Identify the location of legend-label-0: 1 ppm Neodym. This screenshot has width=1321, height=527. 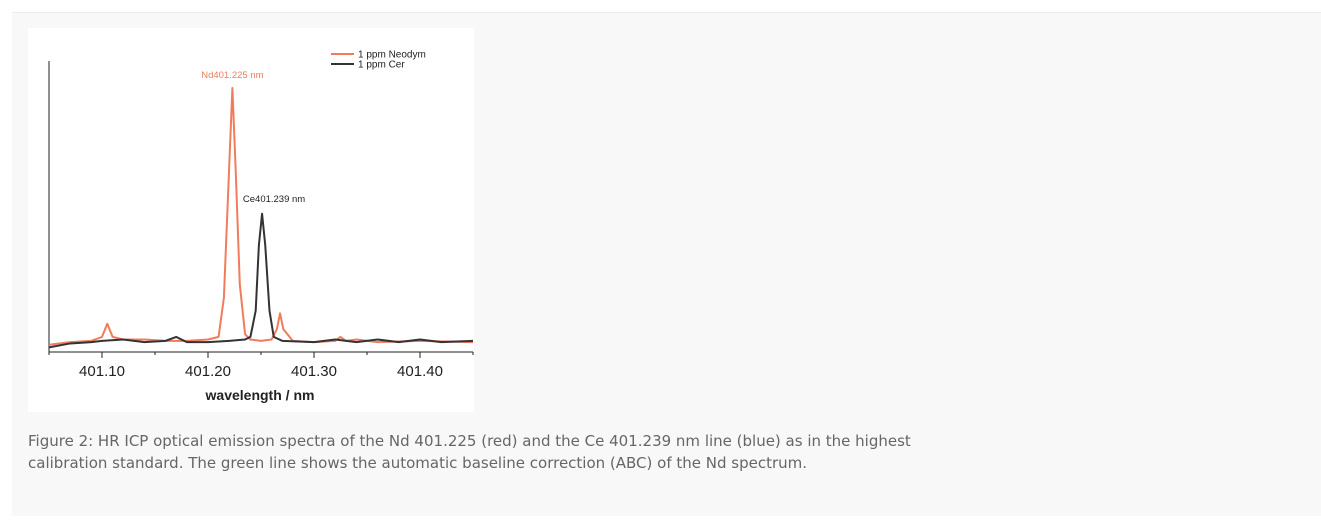
(392, 55).